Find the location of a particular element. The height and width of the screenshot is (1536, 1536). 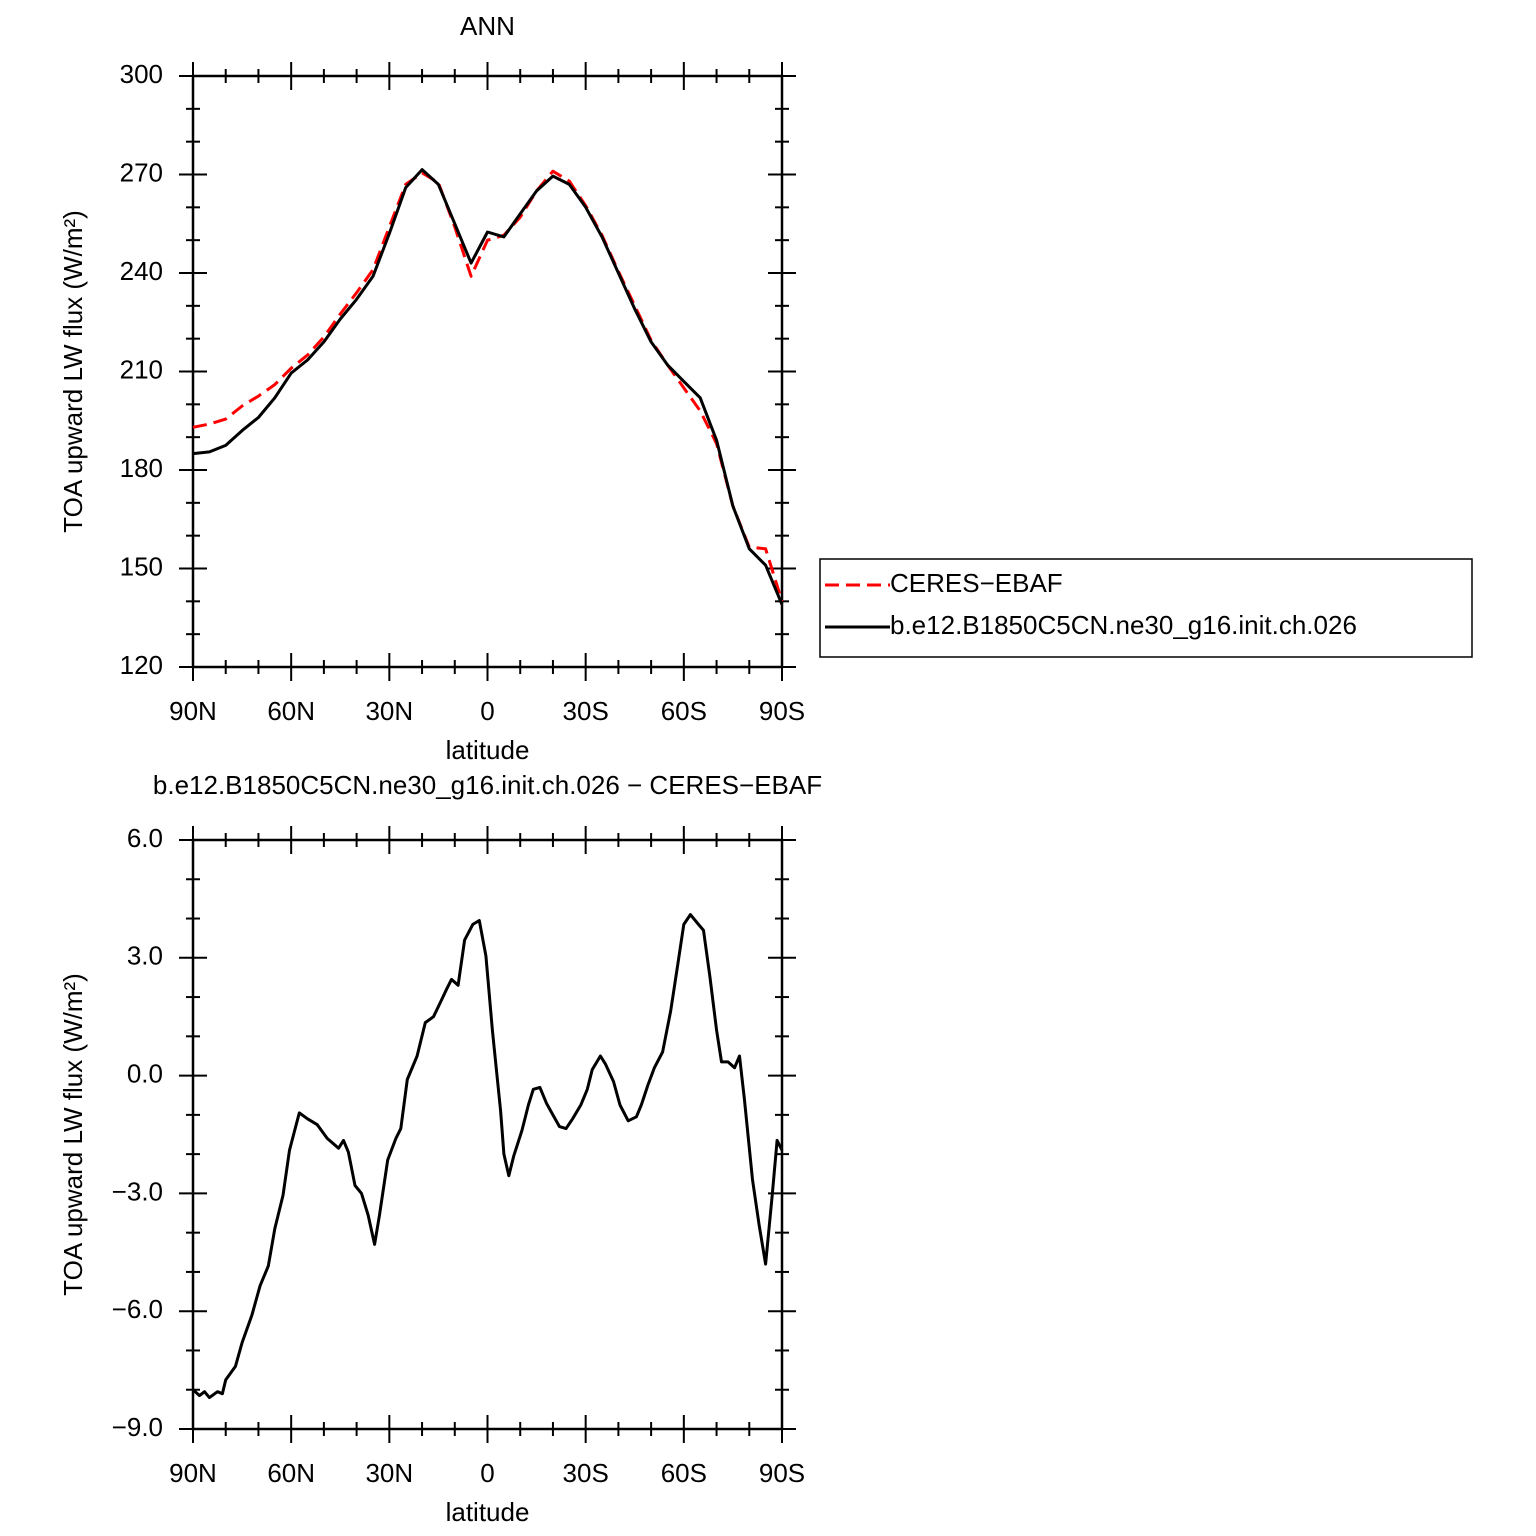

y-tick-label: 0.0 is located at coordinates (145, 1073).